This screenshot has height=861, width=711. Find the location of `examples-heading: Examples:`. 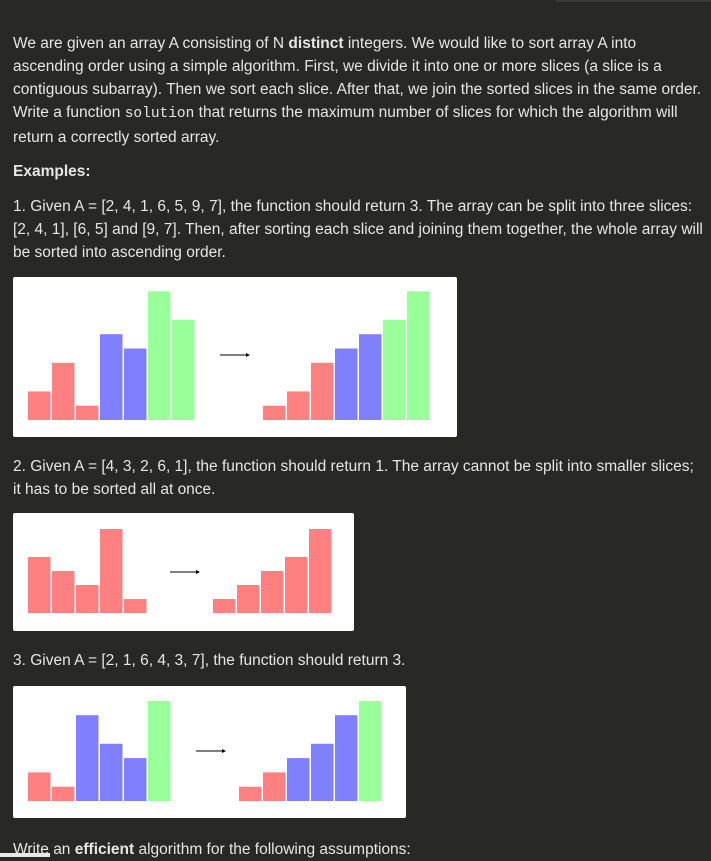

examples-heading: Examples: is located at coordinates (52, 171).